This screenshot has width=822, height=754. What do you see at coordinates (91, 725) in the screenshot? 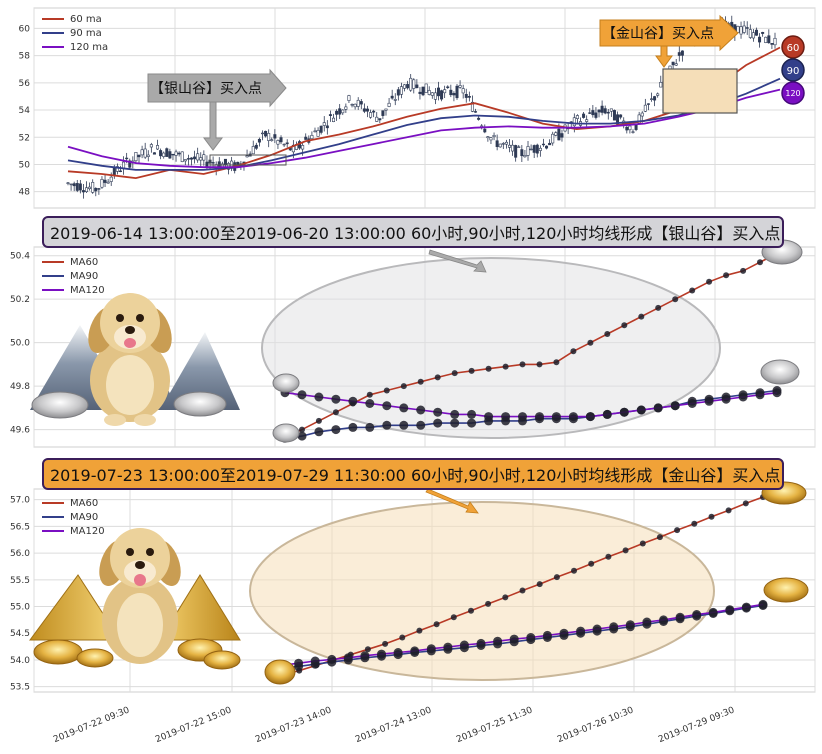
I see `x-tick-label: 2019-07-22 09:30` at bounding box center [91, 725].